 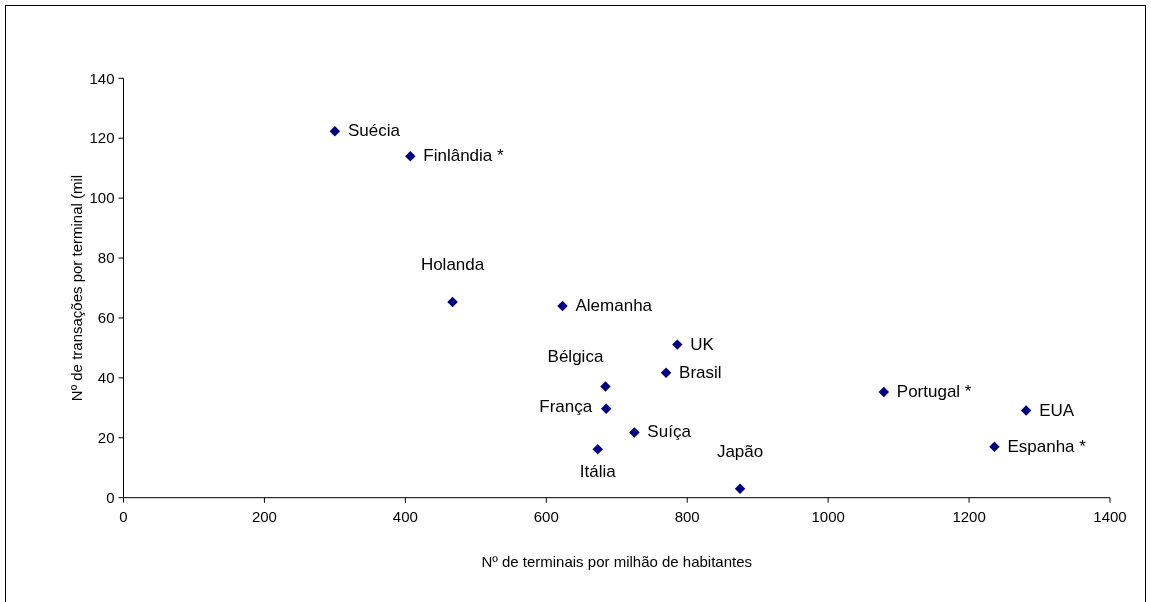 I want to click on x-tick-label: 1200, so click(x=969, y=516).